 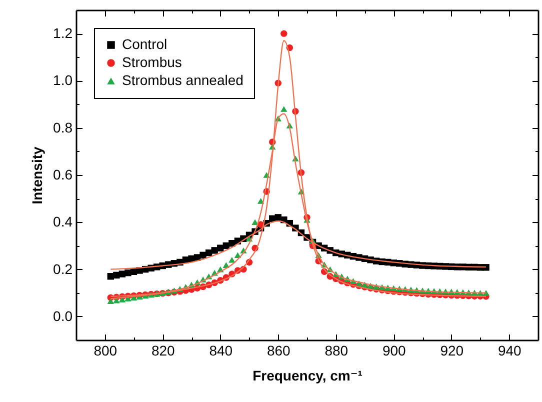 I want to click on x-tick-label: 840, so click(x=221, y=350).